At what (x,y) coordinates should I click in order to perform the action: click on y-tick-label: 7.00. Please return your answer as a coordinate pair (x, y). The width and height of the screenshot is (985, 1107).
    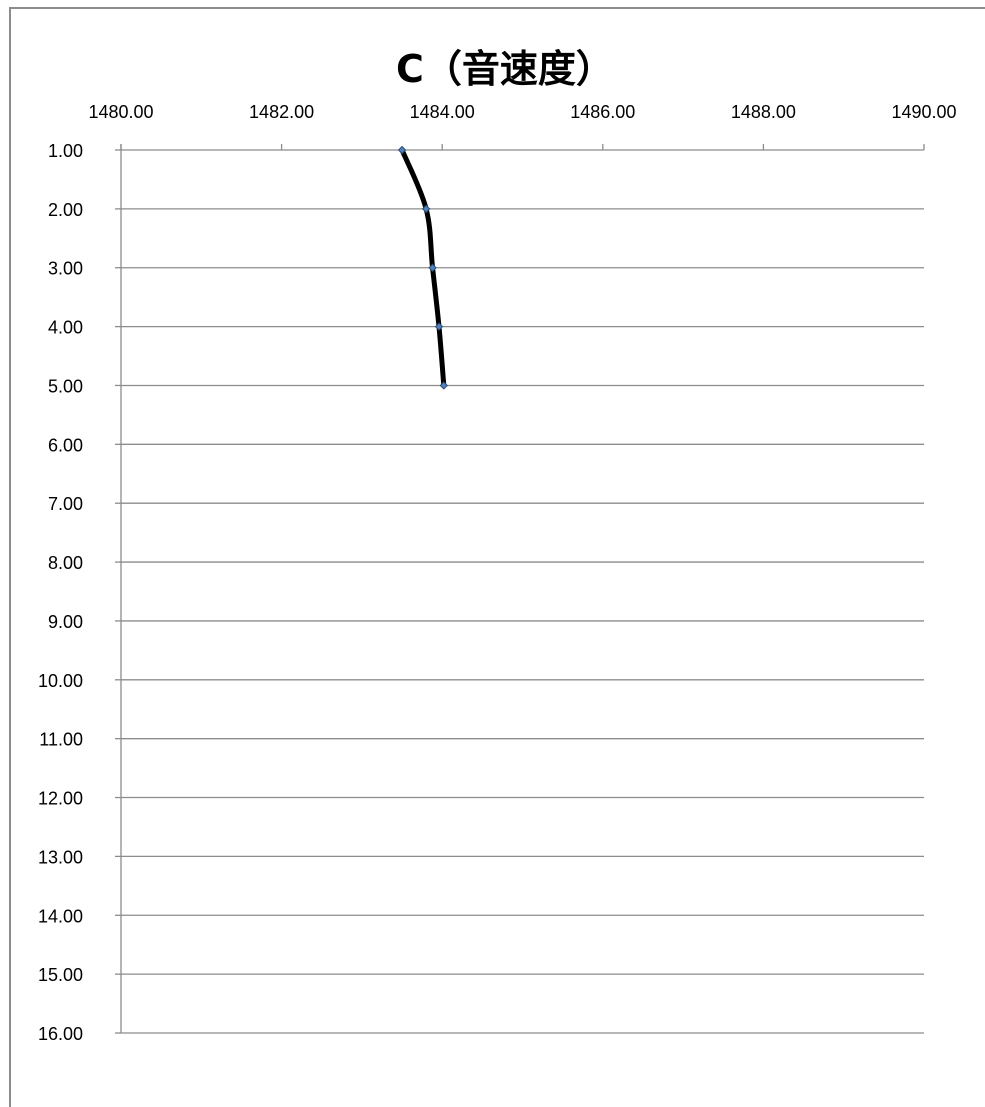
    Looking at the image, I should click on (65, 504).